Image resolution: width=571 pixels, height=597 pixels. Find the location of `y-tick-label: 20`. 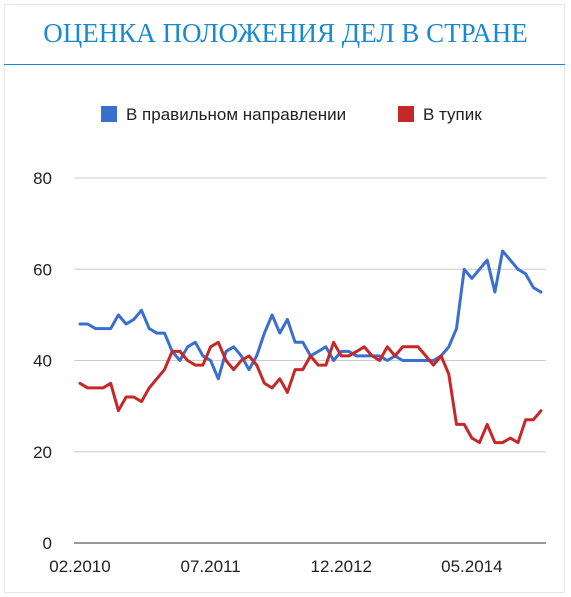

y-tick-label: 20 is located at coordinates (42, 452).